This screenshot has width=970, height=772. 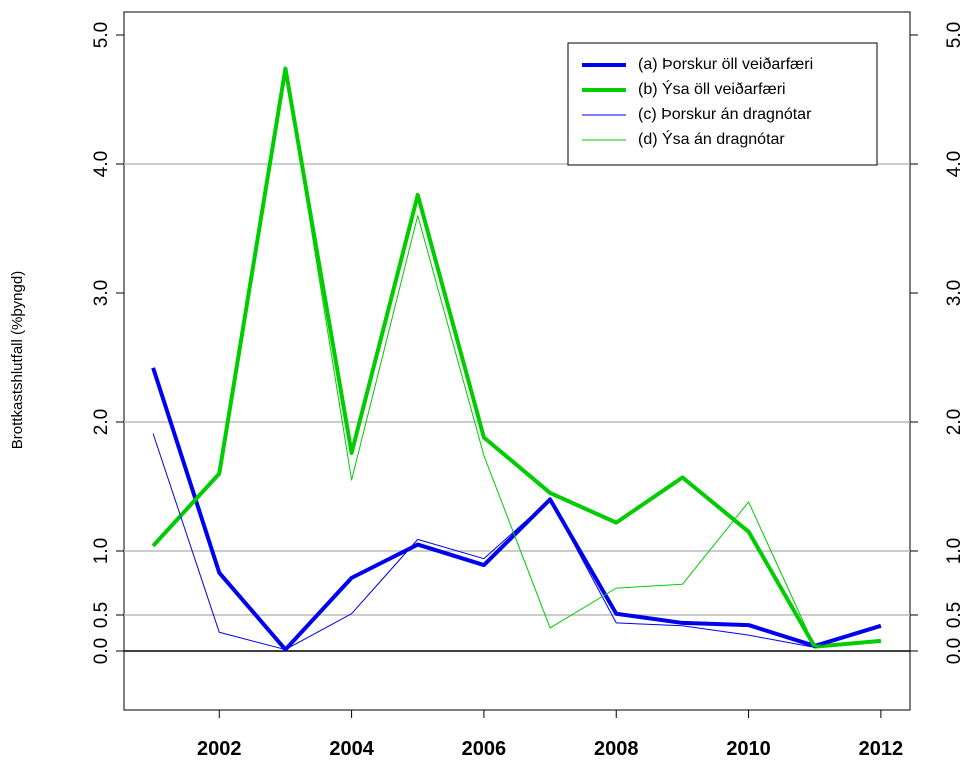 What do you see at coordinates (17, 360) in the screenshot?
I see `y-axis-label: Brottkastshlutfall (%þyngd)` at bounding box center [17, 360].